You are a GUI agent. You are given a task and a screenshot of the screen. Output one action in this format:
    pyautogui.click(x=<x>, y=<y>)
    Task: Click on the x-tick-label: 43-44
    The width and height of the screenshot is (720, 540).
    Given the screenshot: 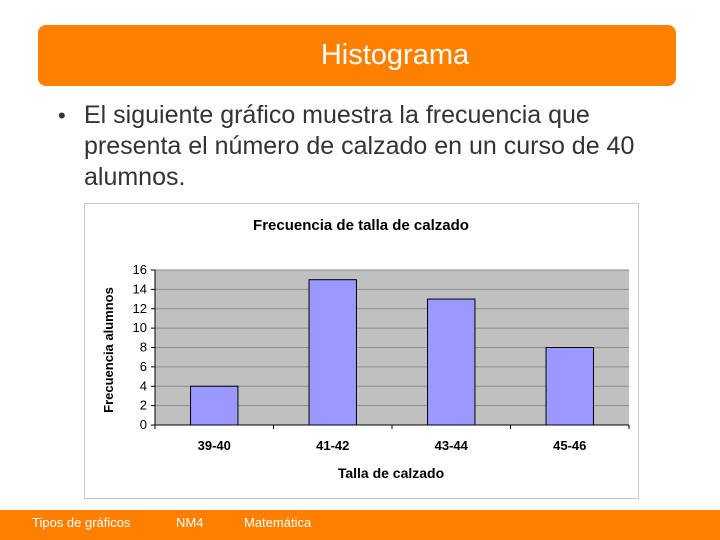 What is the action you would take?
    pyautogui.click(x=452, y=445)
    